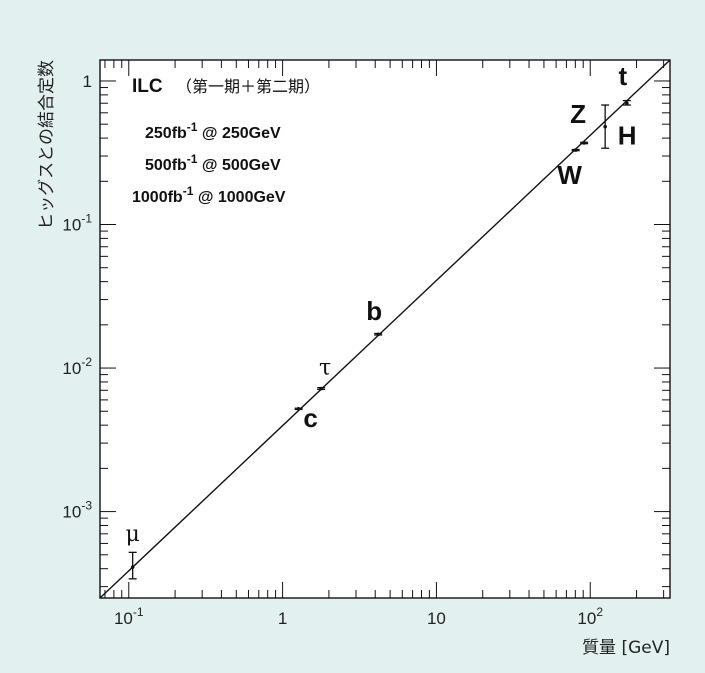 This screenshot has height=673, width=705. What do you see at coordinates (627, 136) in the screenshot?
I see `point-label: H` at bounding box center [627, 136].